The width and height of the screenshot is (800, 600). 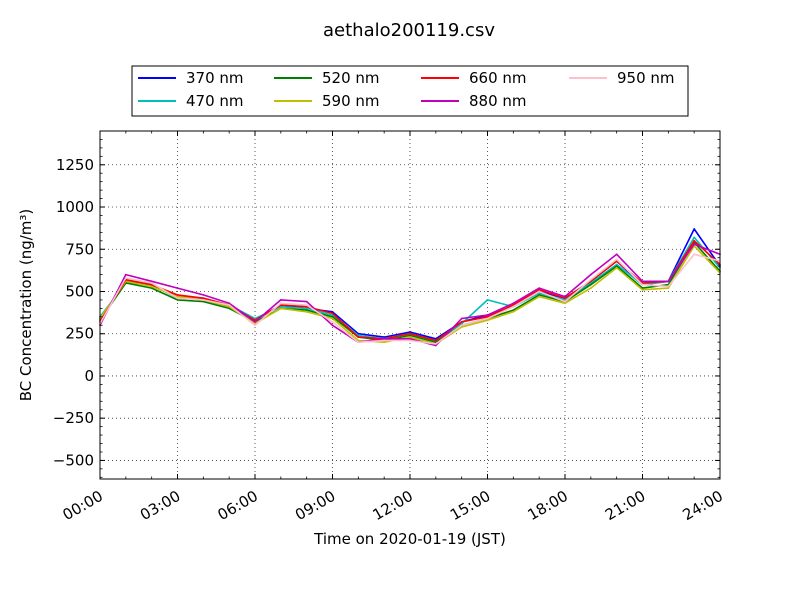 I want to click on y-tick-label: 1250, so click(x=75, y=165).